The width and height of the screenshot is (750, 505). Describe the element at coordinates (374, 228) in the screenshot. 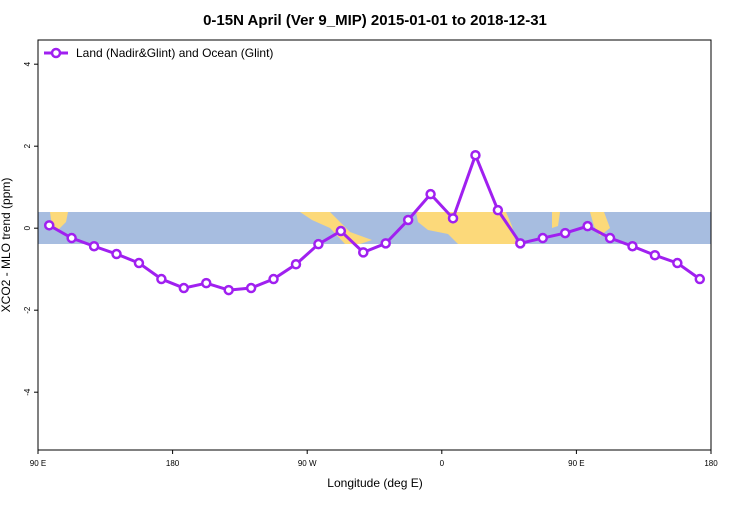

I see `map-band` at that location.